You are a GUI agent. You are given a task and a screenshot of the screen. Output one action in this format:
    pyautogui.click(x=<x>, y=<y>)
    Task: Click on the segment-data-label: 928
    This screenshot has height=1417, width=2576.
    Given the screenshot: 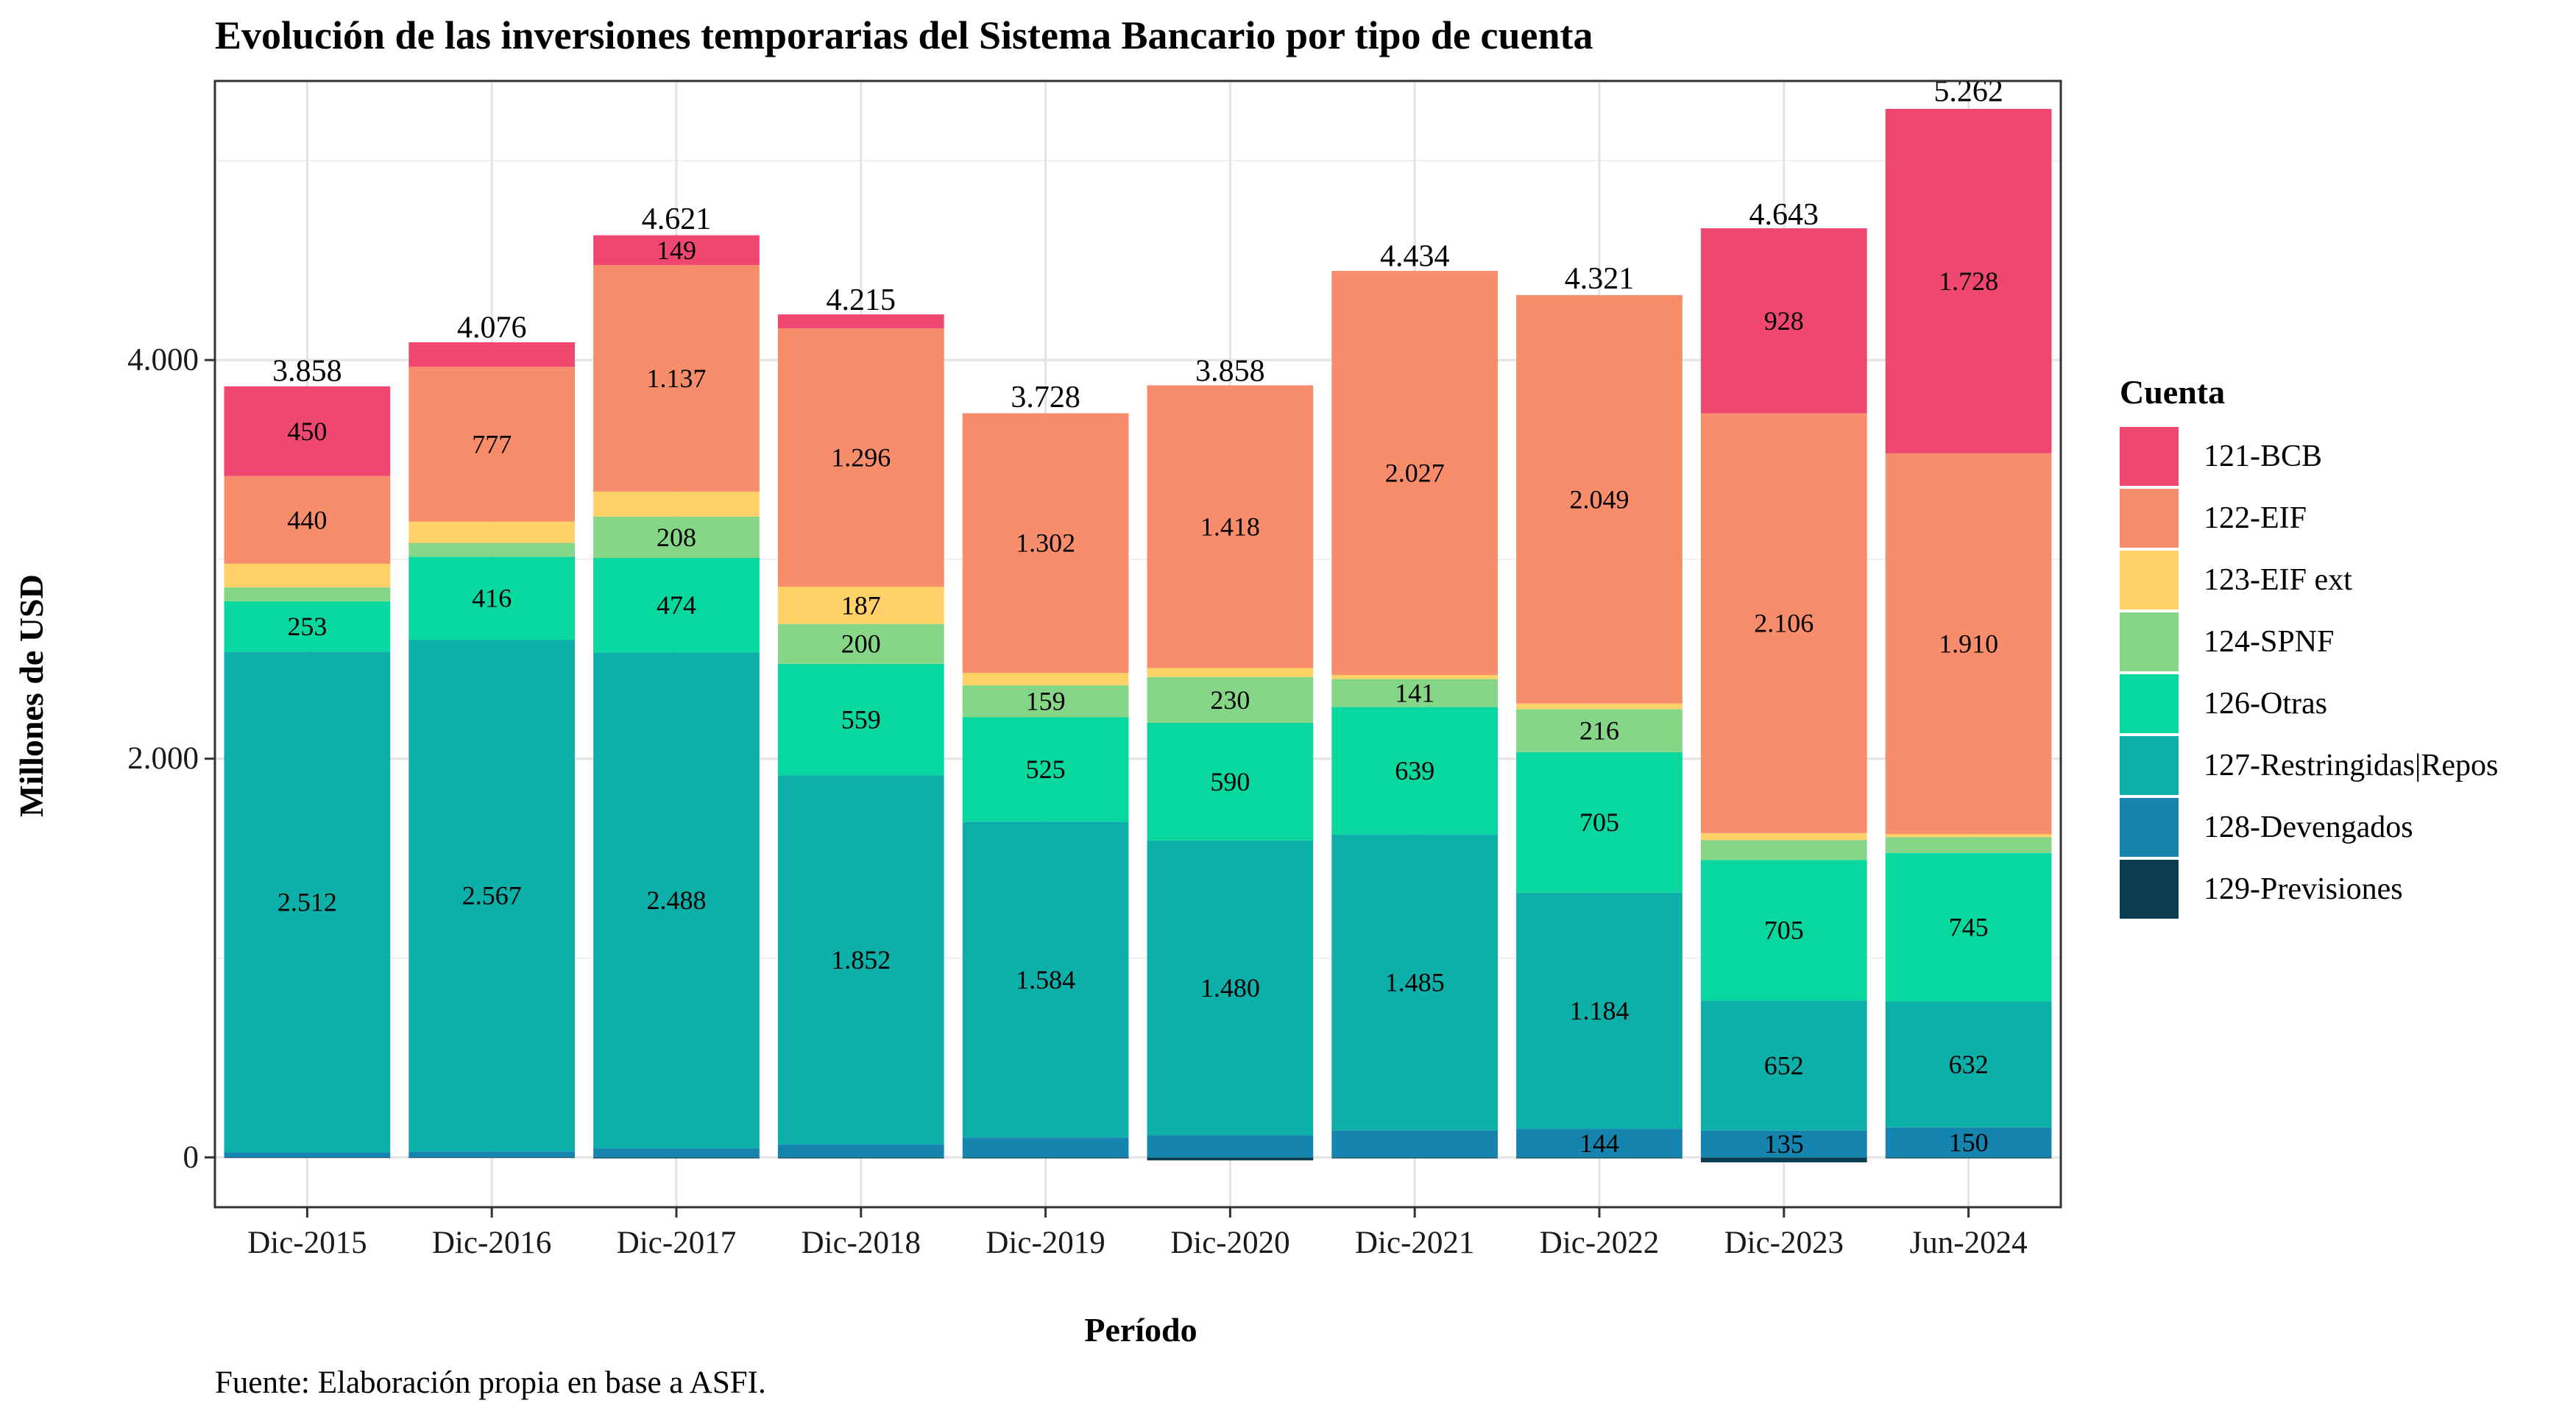 What is the action you would take?
    pyautogui.click(x=1784, y=321)
    